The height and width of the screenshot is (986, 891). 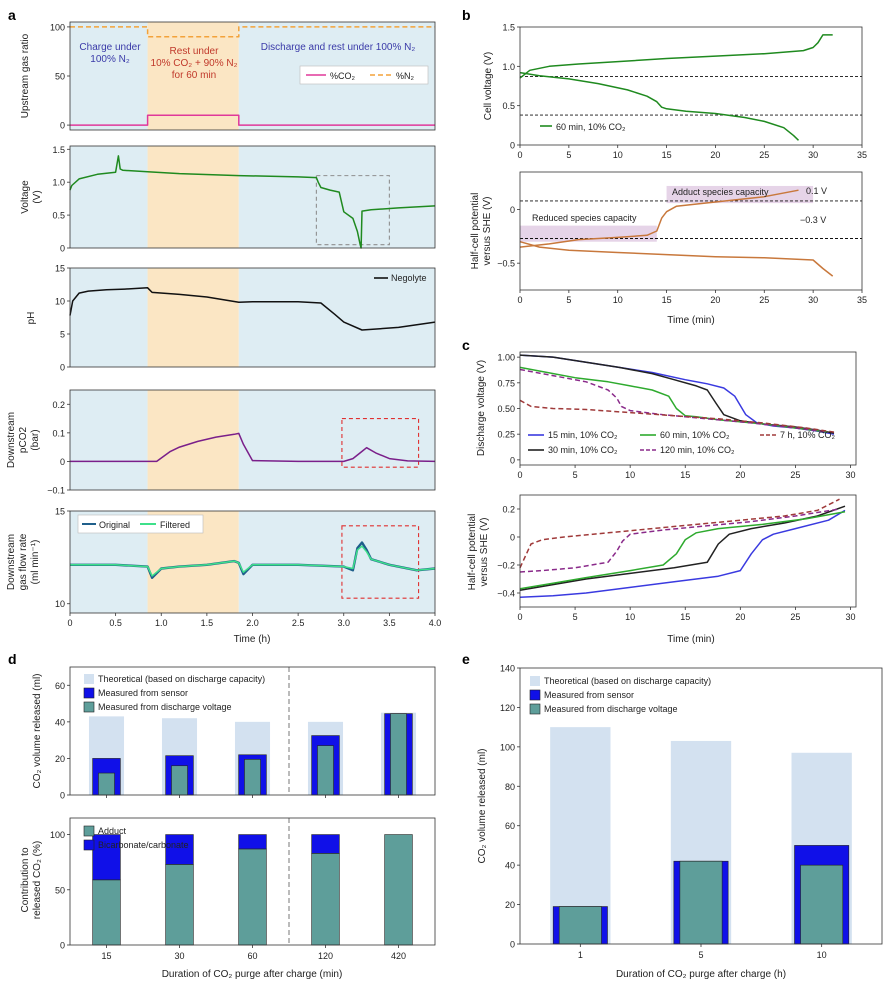 What do you see at coordinates (484, 552) in the screenshot?
I see `y-axis-label: versus SHE (V)` at bounding box center [484, 552].